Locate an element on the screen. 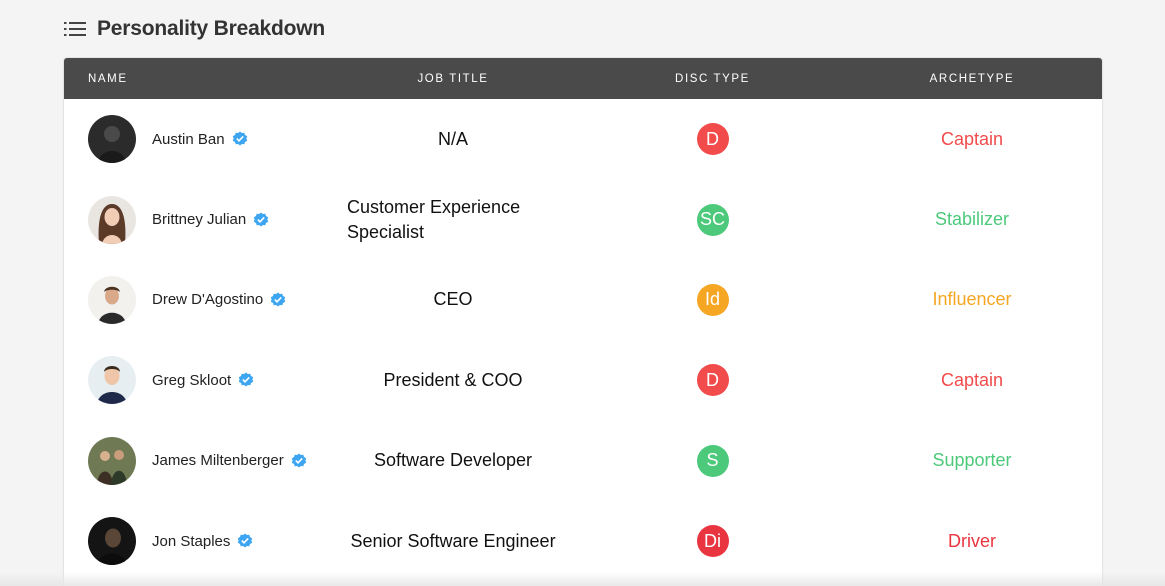 Image resolution: width=1165 pixels, height=586 pixels. archetype: Stabilizer is located at coordinates (972, 219).